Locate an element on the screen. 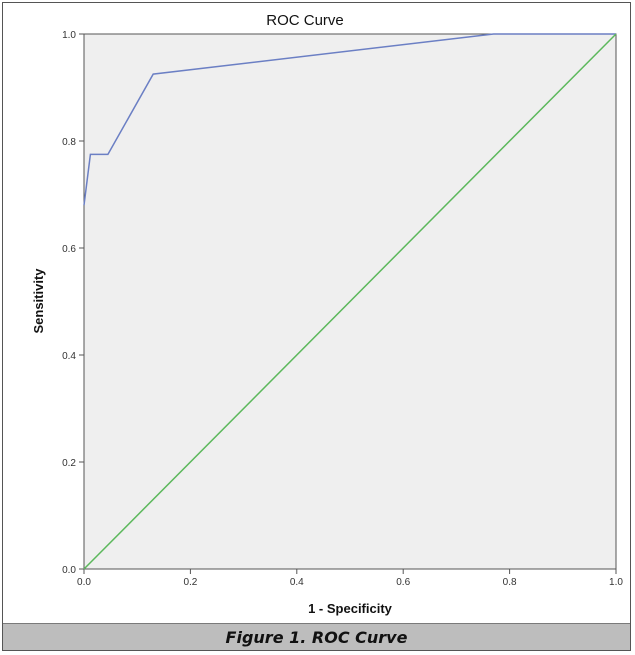 Image resolution: width=635 pixels, height=655 pixels. x-tick-label: 0.8 is located at coordinates (510, 582).